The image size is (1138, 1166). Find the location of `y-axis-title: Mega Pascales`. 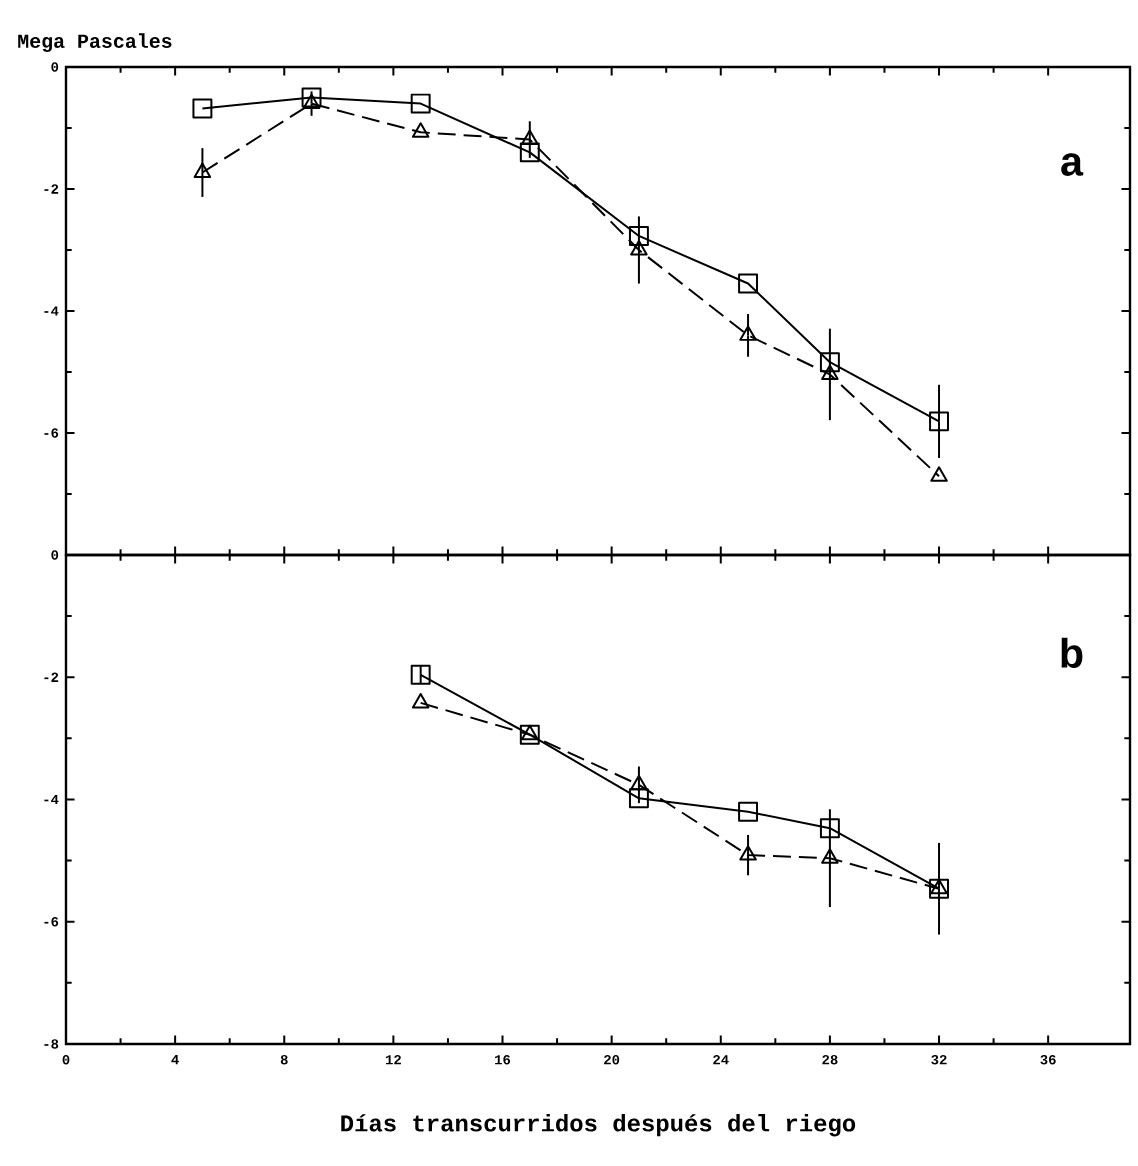

y-axis-title: Mega Pascales is located at coordinates (95, 42).